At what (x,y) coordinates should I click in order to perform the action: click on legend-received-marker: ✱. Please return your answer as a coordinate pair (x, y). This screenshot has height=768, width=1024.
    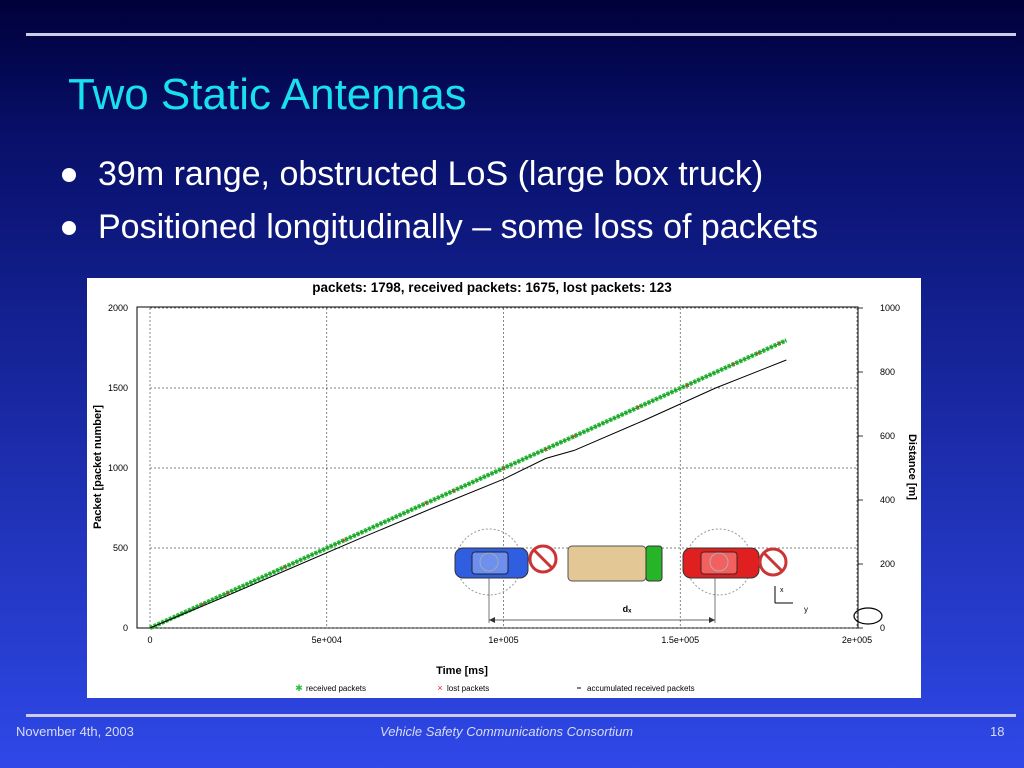
    Looking at the image, I should click on (299, 688).